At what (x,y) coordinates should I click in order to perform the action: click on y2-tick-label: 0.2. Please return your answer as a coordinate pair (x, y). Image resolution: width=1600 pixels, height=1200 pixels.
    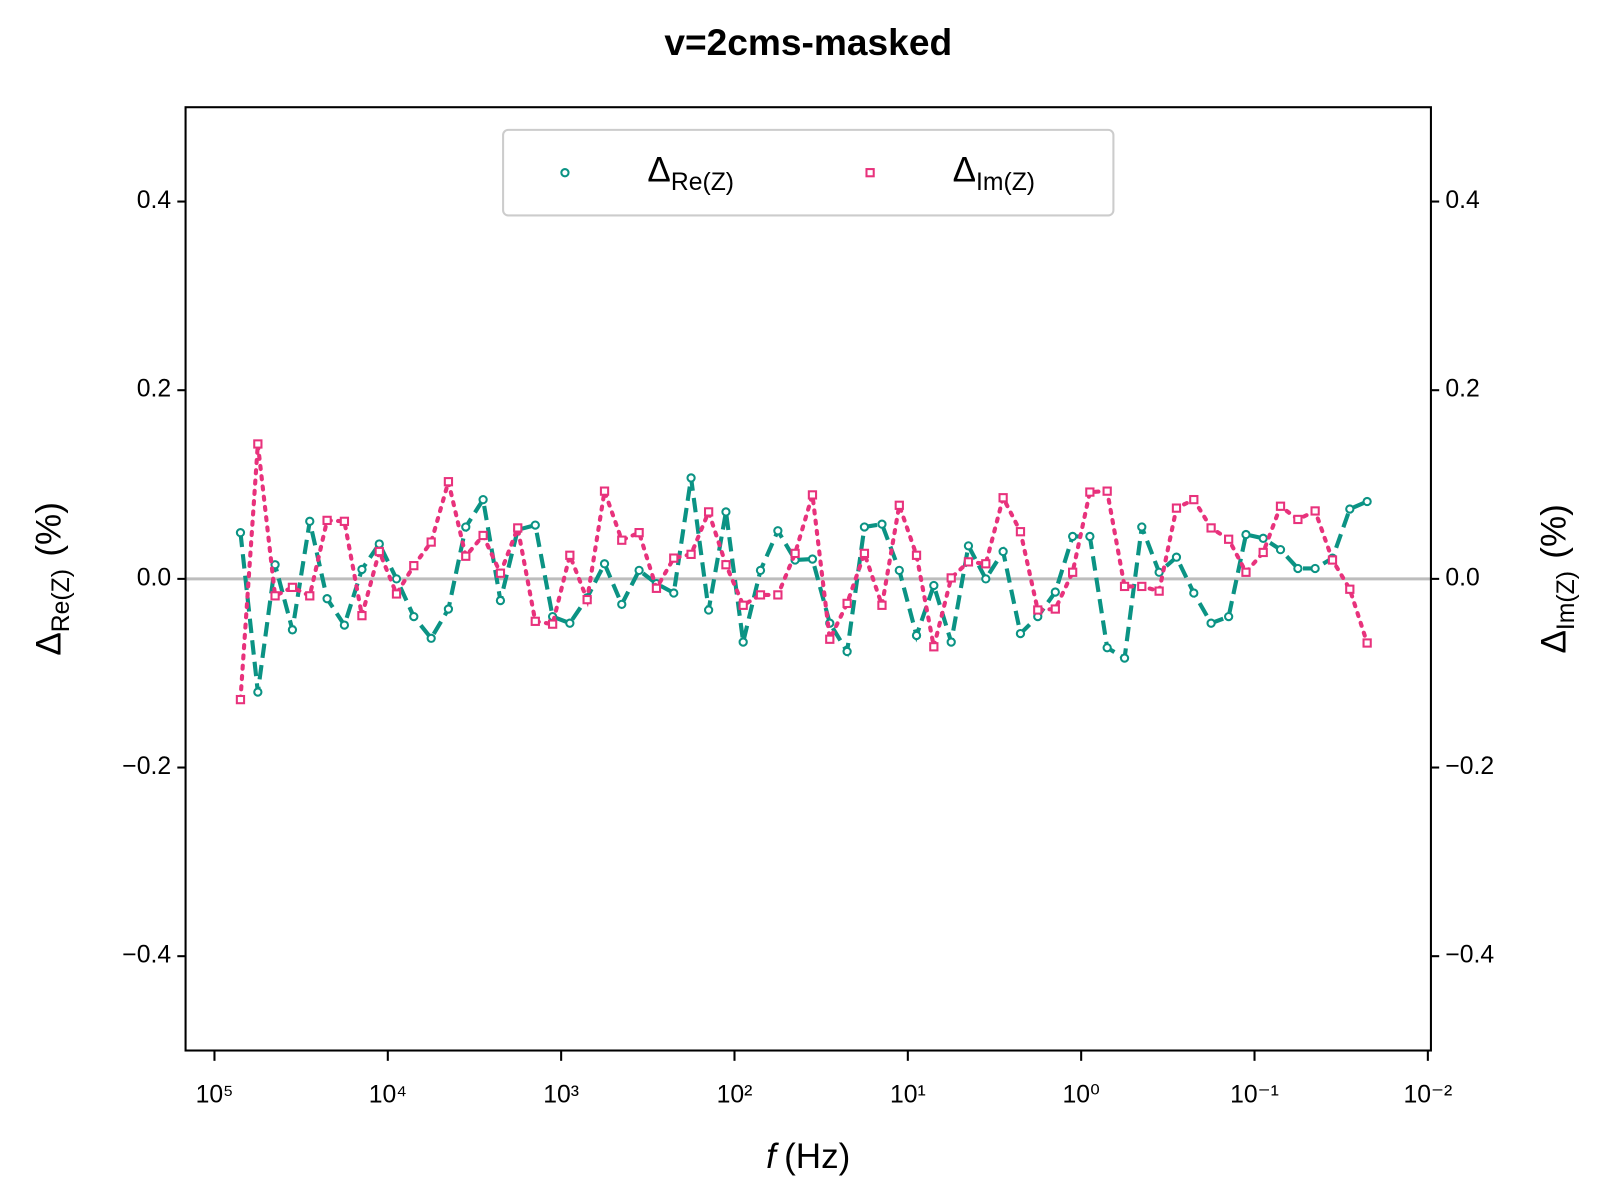
    Looking at the image, I should click on (1462, 389).